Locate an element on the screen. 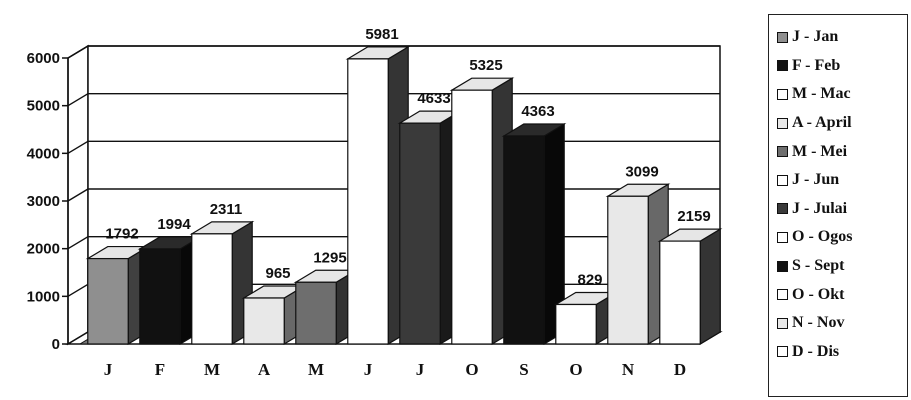  gridline is located at coordinates (393, 52).